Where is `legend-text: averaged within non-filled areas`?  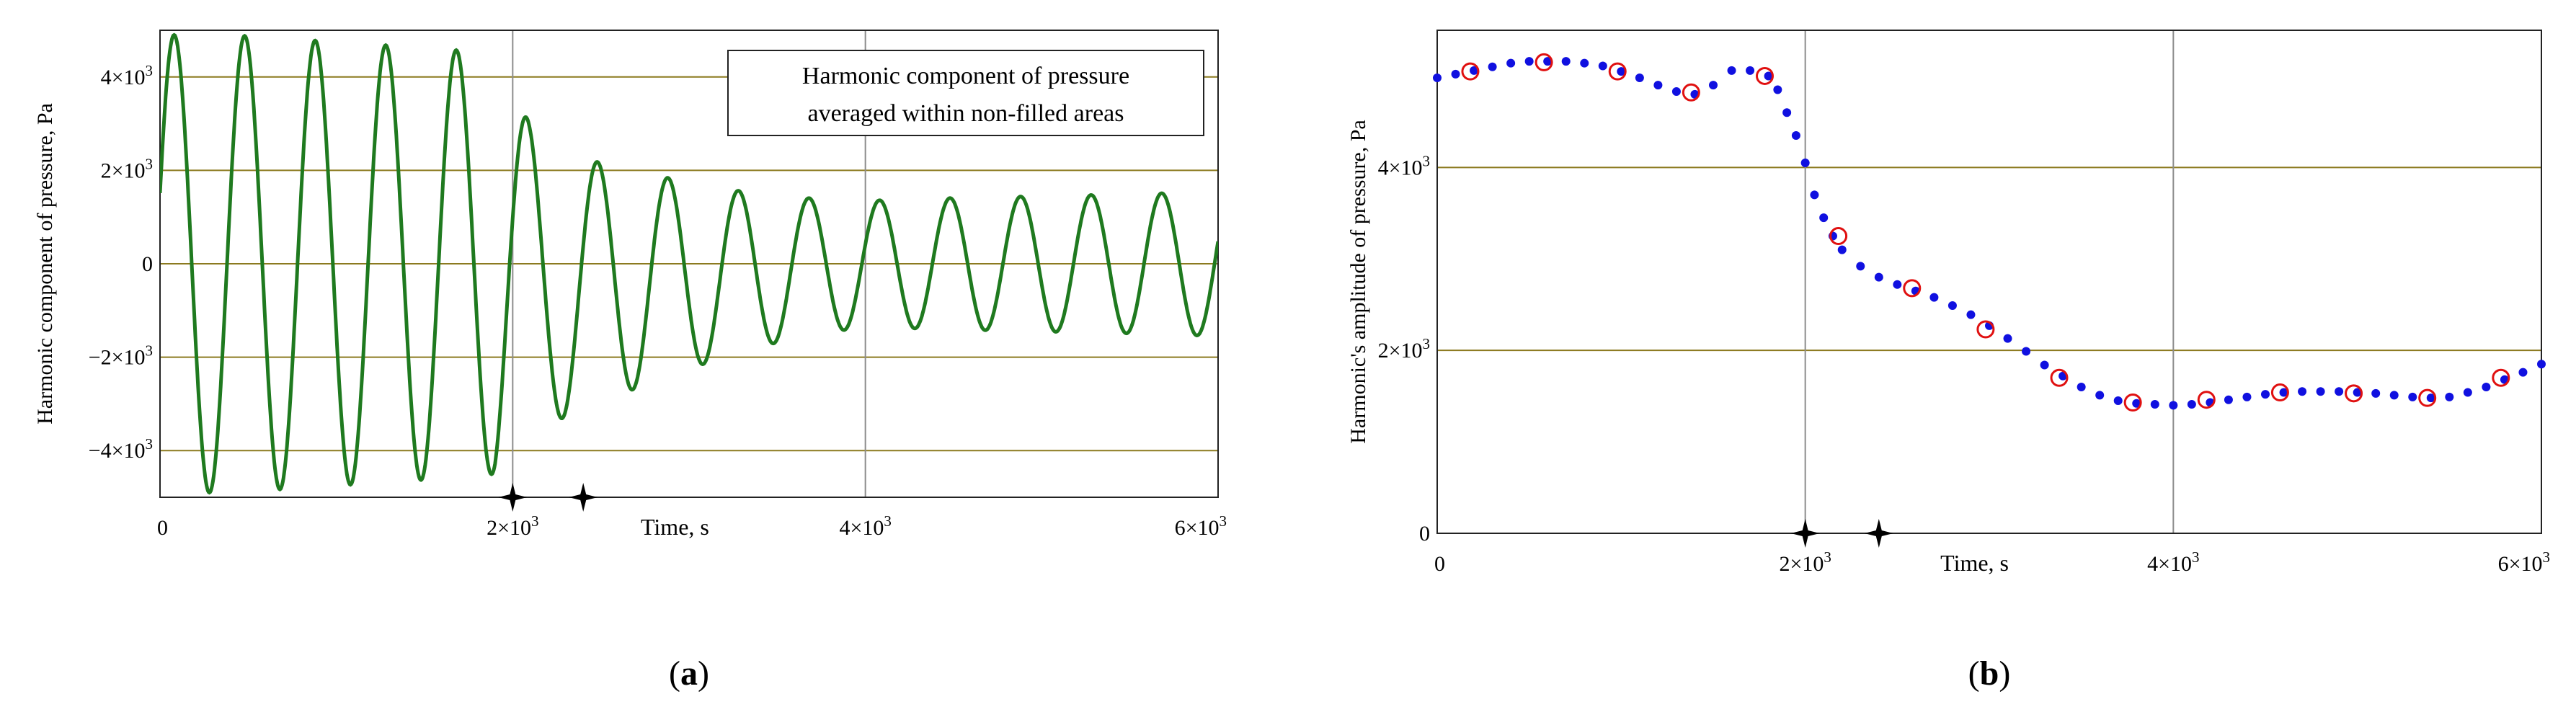 legend-text: averaged within non-filled areas is located at coordinates (966, 113).